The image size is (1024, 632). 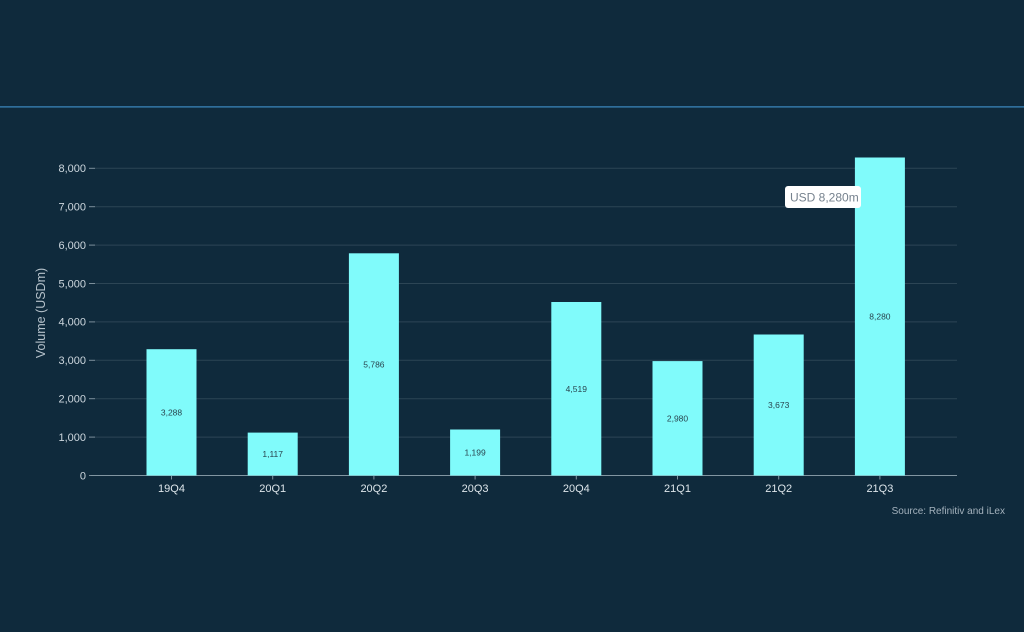 I want to click on svg-text: 20Q2, so click(x=373, y=489).